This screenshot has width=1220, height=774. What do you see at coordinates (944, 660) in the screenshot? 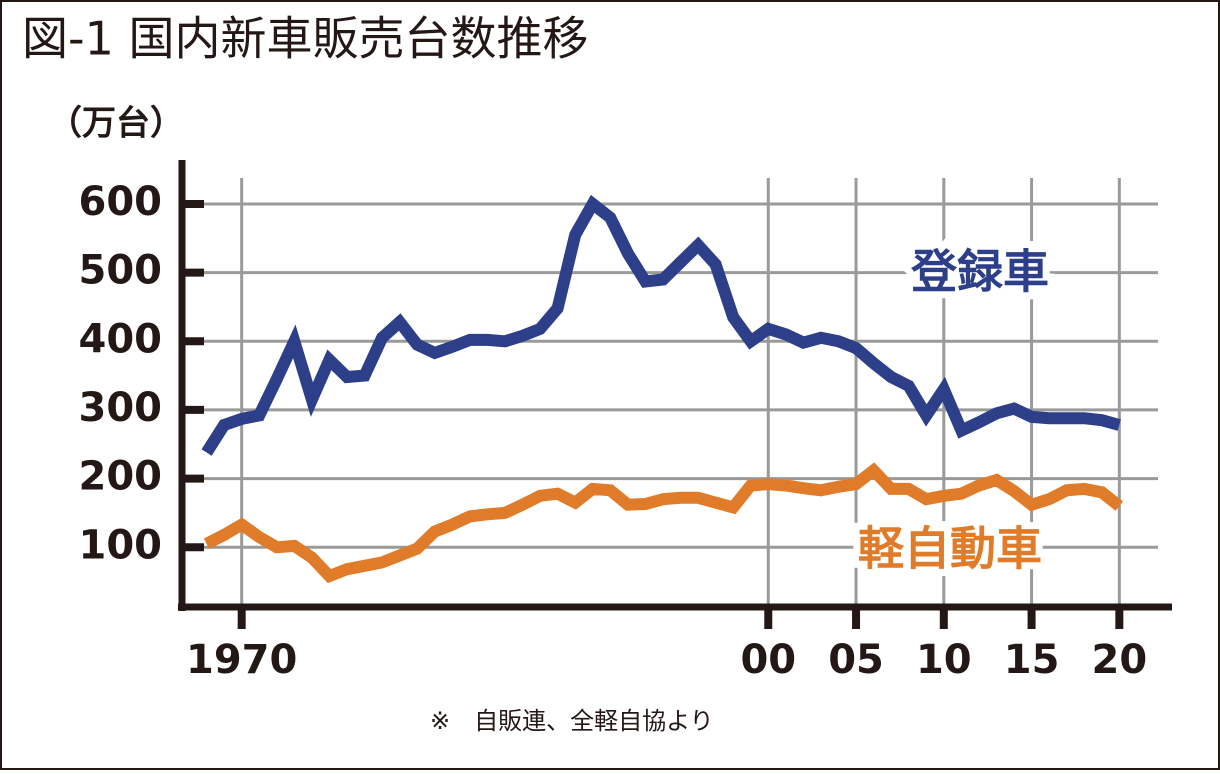
I see `x-tick-label: 10` at bounding box center [944, 660].